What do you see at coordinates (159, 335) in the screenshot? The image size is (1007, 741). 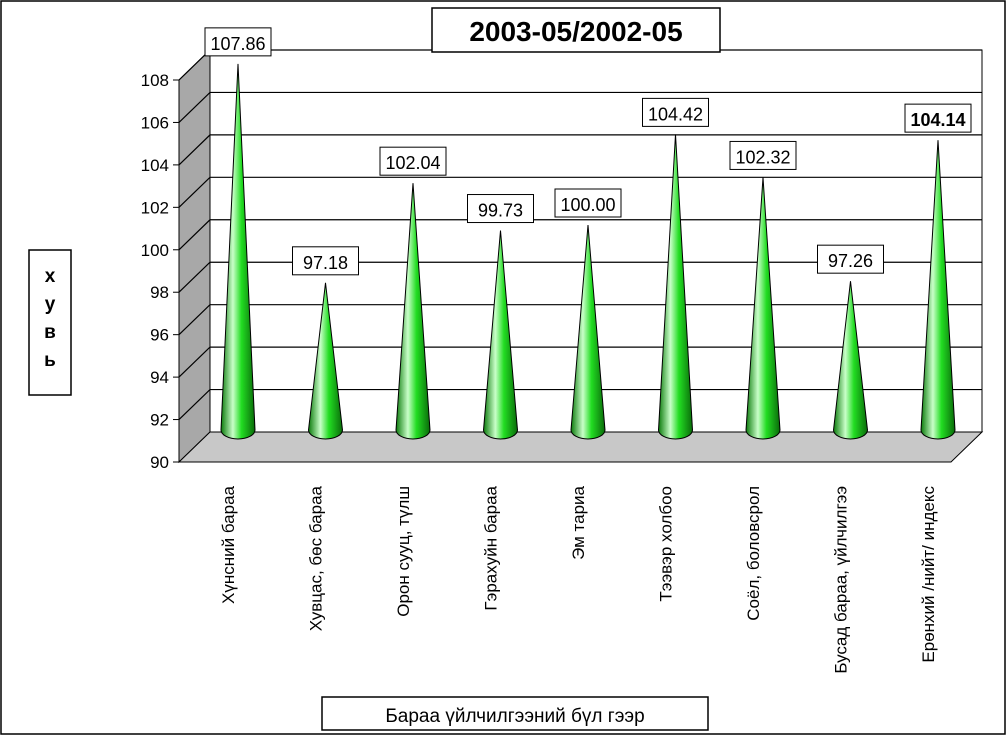 I see `y-tick-label: 96` at bounding box center [159, 335].